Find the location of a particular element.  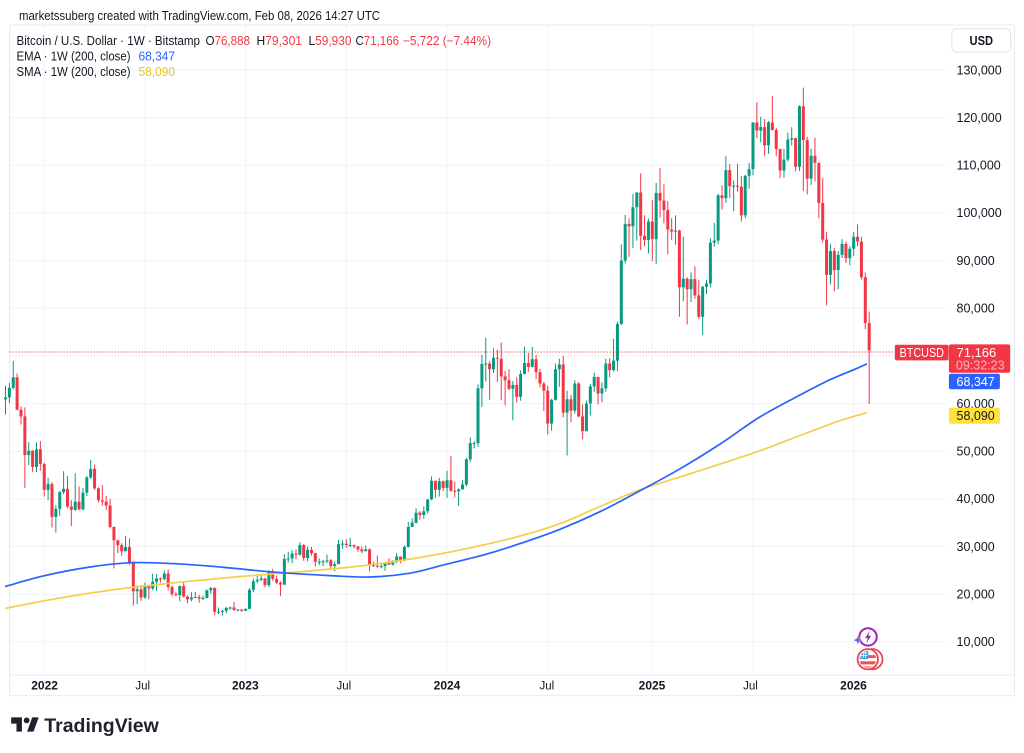

svg-text: 110,000 is located at coordinates (979, 166).